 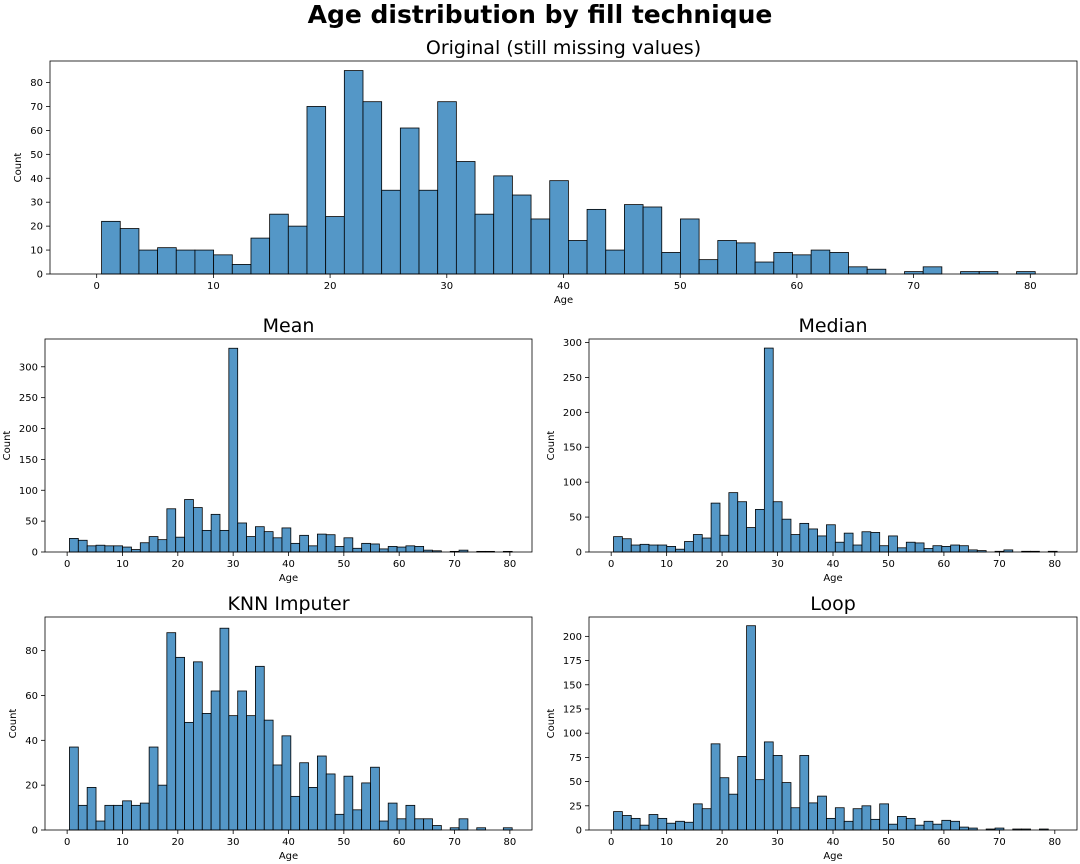 I want to click on x-tick-label: 70, so click(x=913, y=286).